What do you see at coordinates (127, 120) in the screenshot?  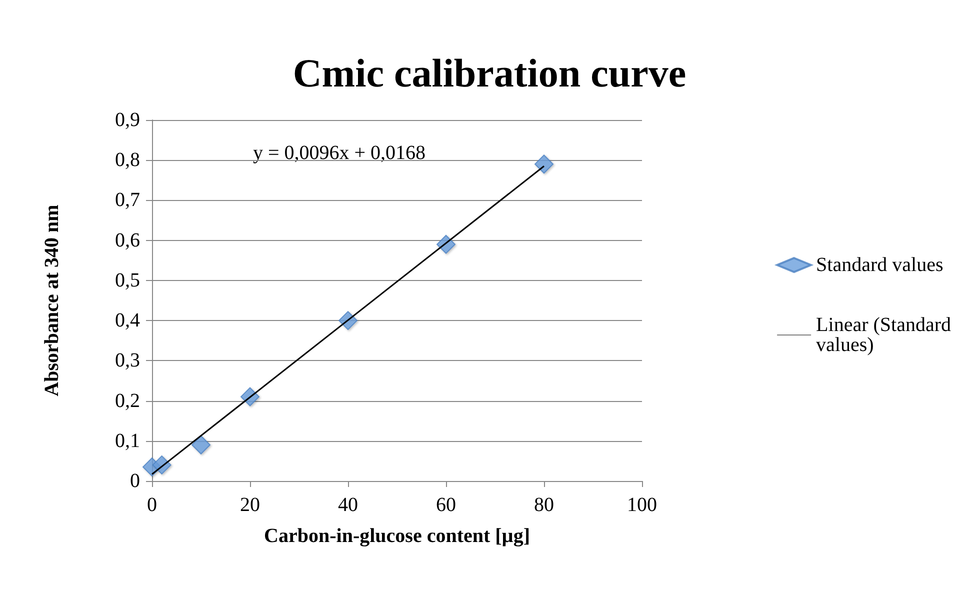 I see `y-tick-label: 0,9` at bounding box center [127, 120].